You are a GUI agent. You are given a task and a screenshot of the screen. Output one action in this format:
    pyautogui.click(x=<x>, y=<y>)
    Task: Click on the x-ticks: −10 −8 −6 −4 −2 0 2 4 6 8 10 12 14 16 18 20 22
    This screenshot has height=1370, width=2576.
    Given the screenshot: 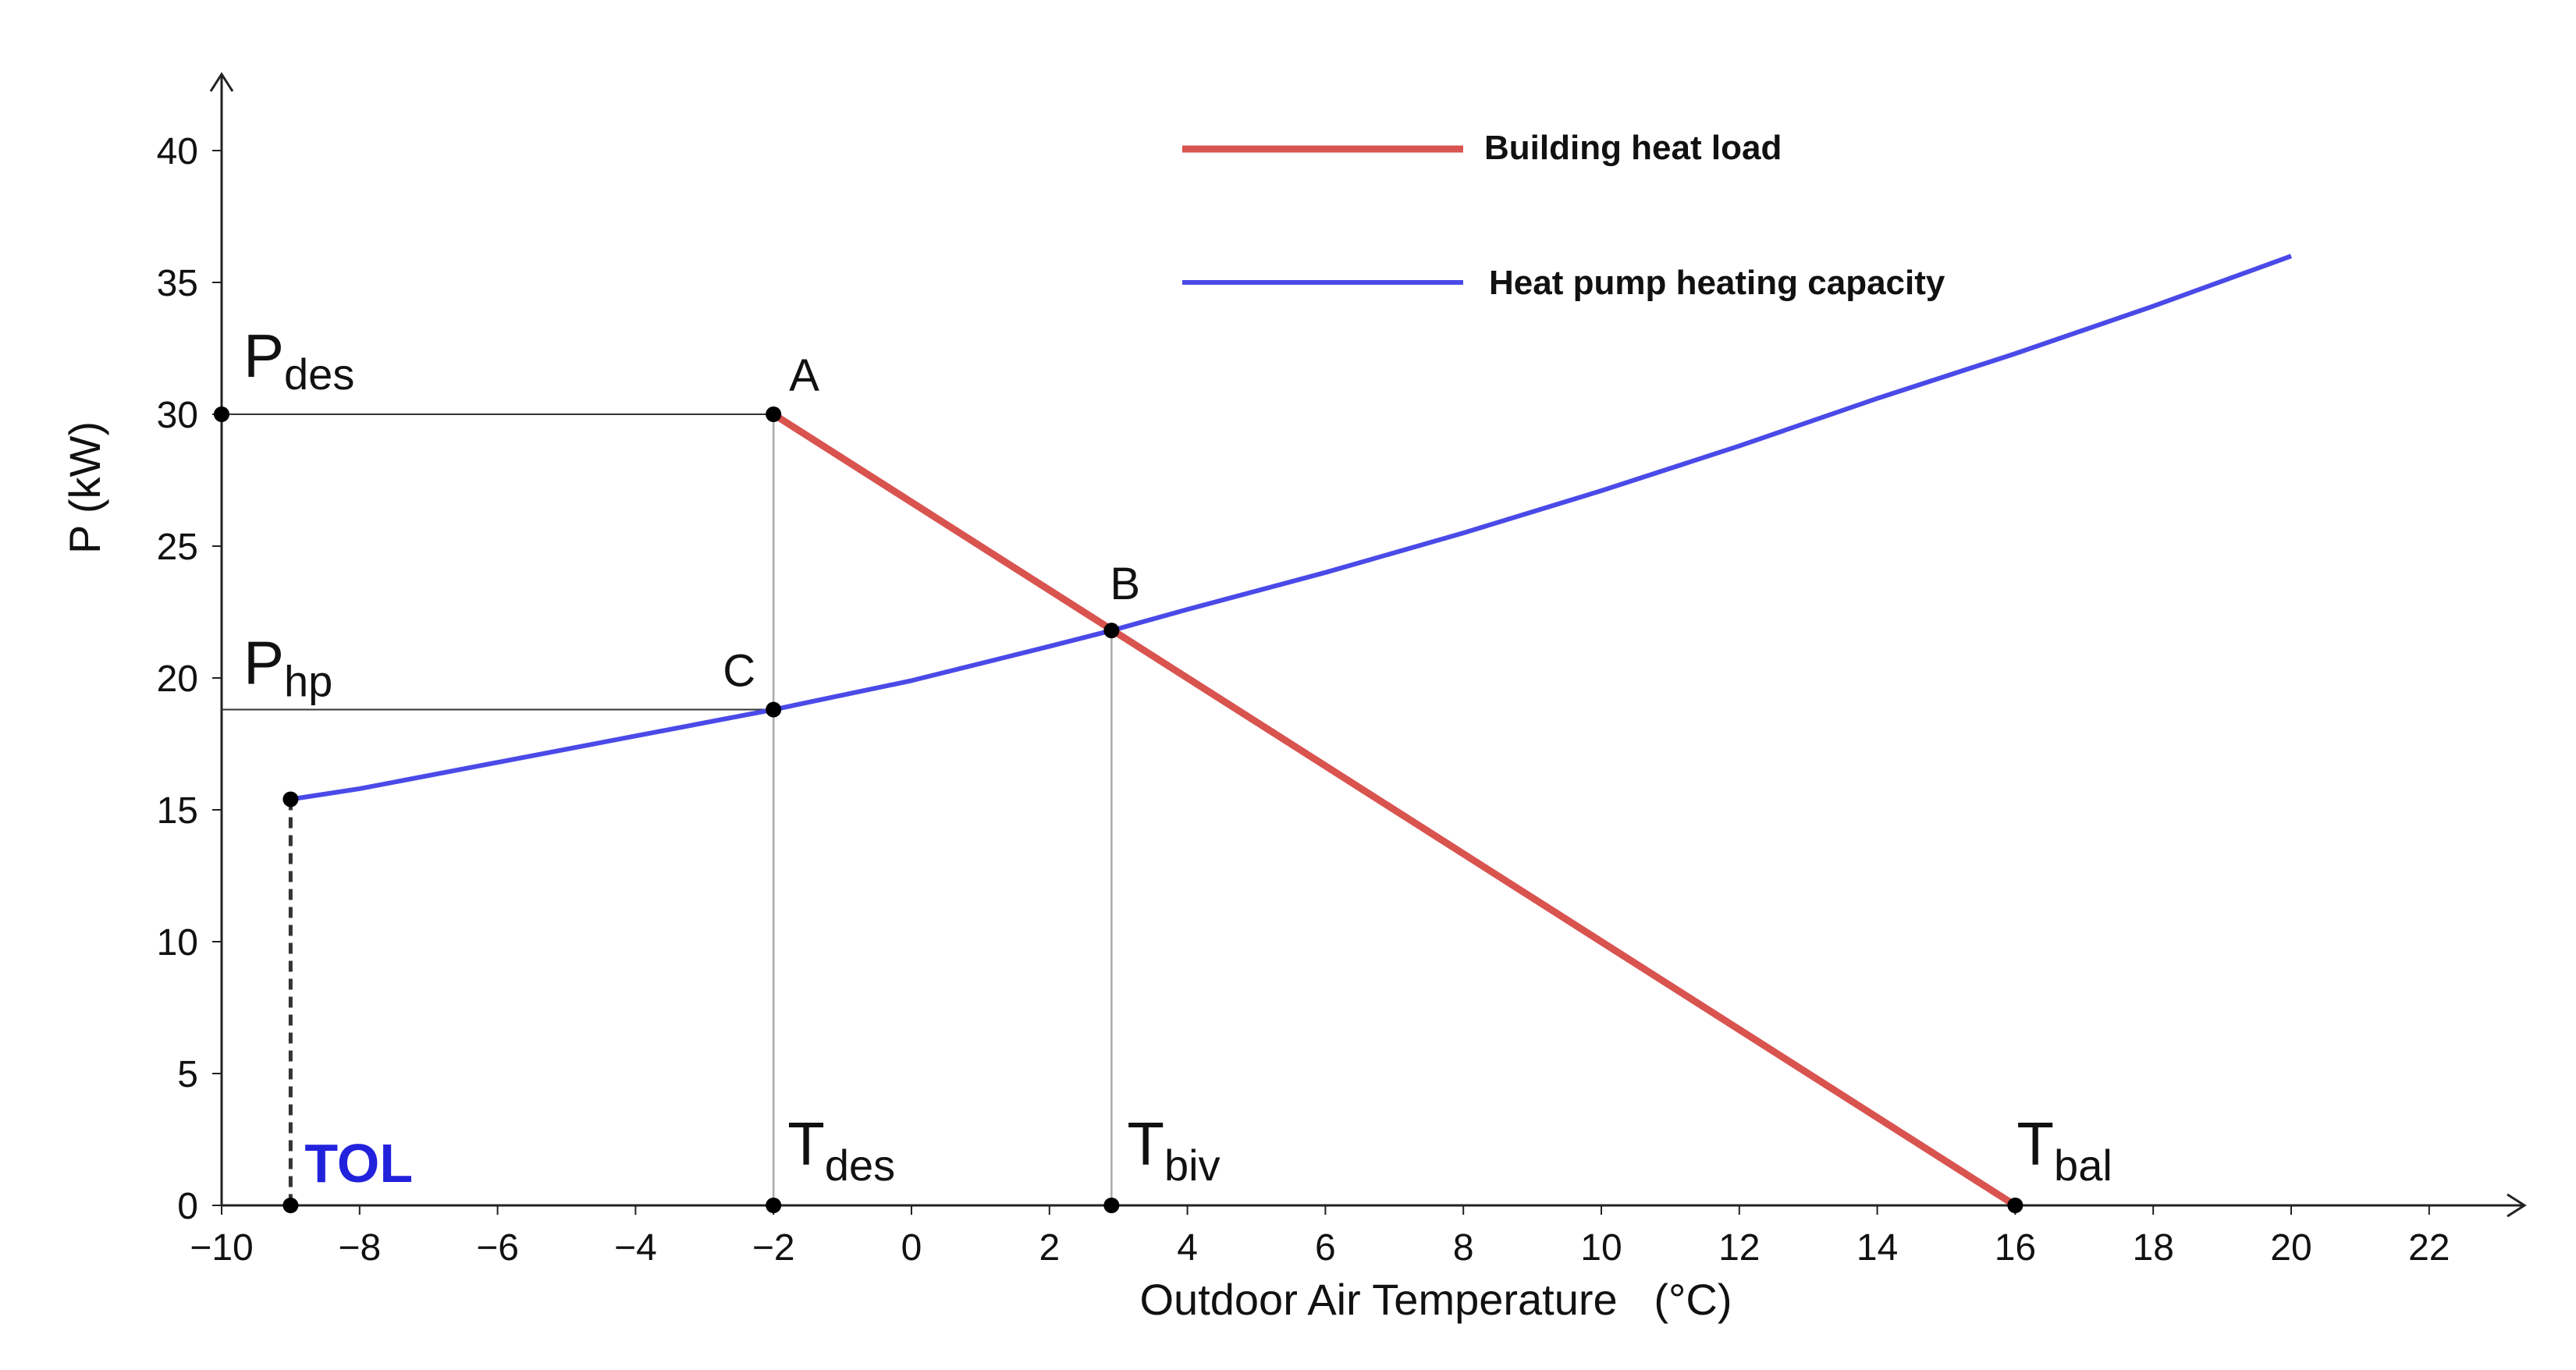 What is the action you would take?
    pyautogui.click(x=1320, y=1237)
    